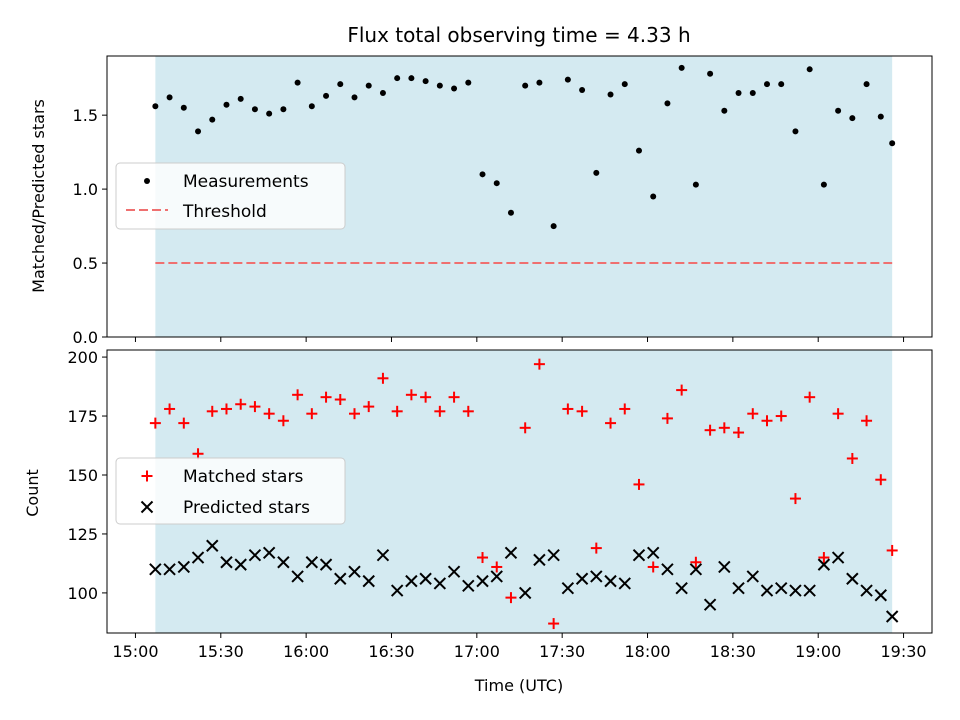  Describe the element at coordinates (733, 651) in the screenshot. I see `x-tick-label: 18:30` at that location.